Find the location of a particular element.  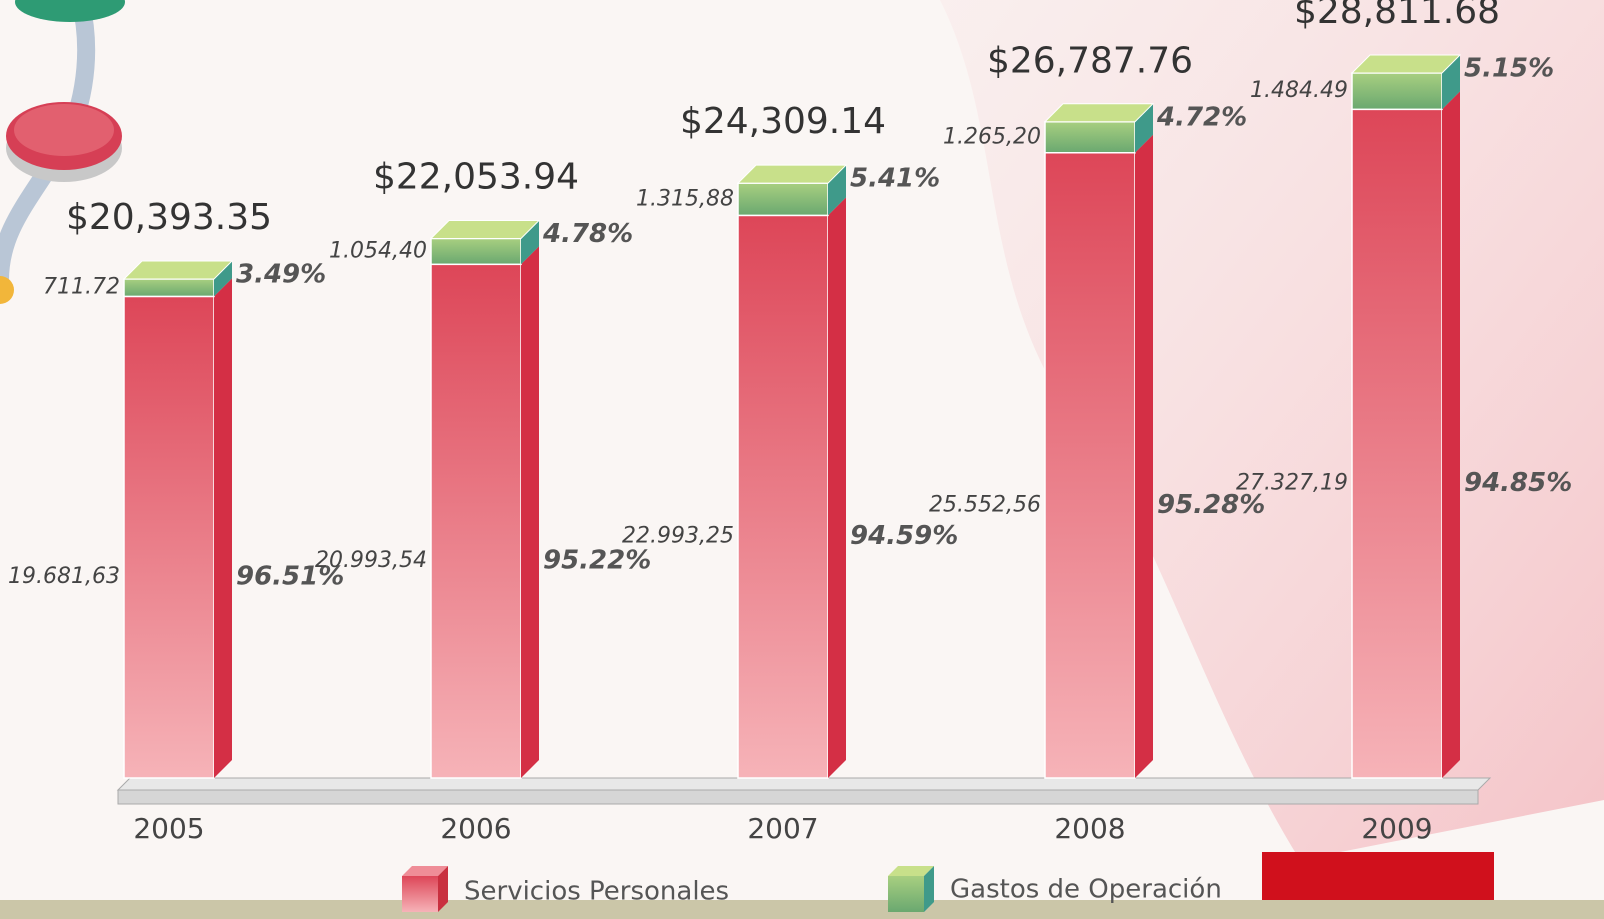

share-label: 94.85% is located at coordinates (1518, 483).